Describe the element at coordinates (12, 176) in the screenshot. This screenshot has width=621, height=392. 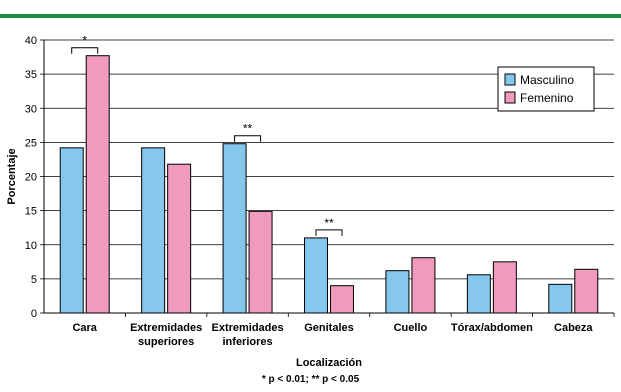
I see `y-axis-title: Porcentaje` at that location.